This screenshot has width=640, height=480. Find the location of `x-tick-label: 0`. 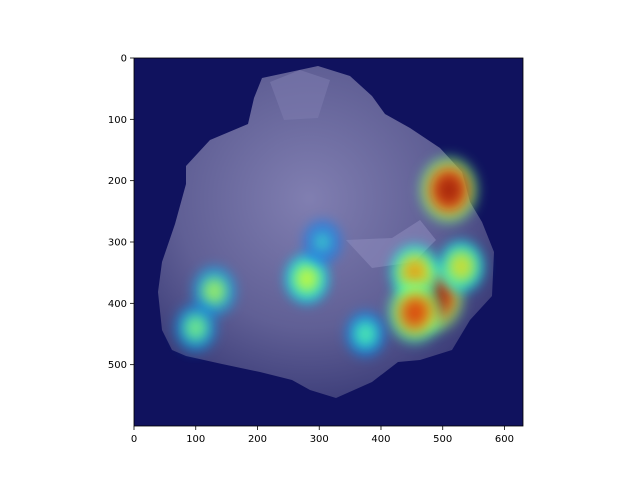

x-tick-label: 0 is located at coordinates (134, 439).